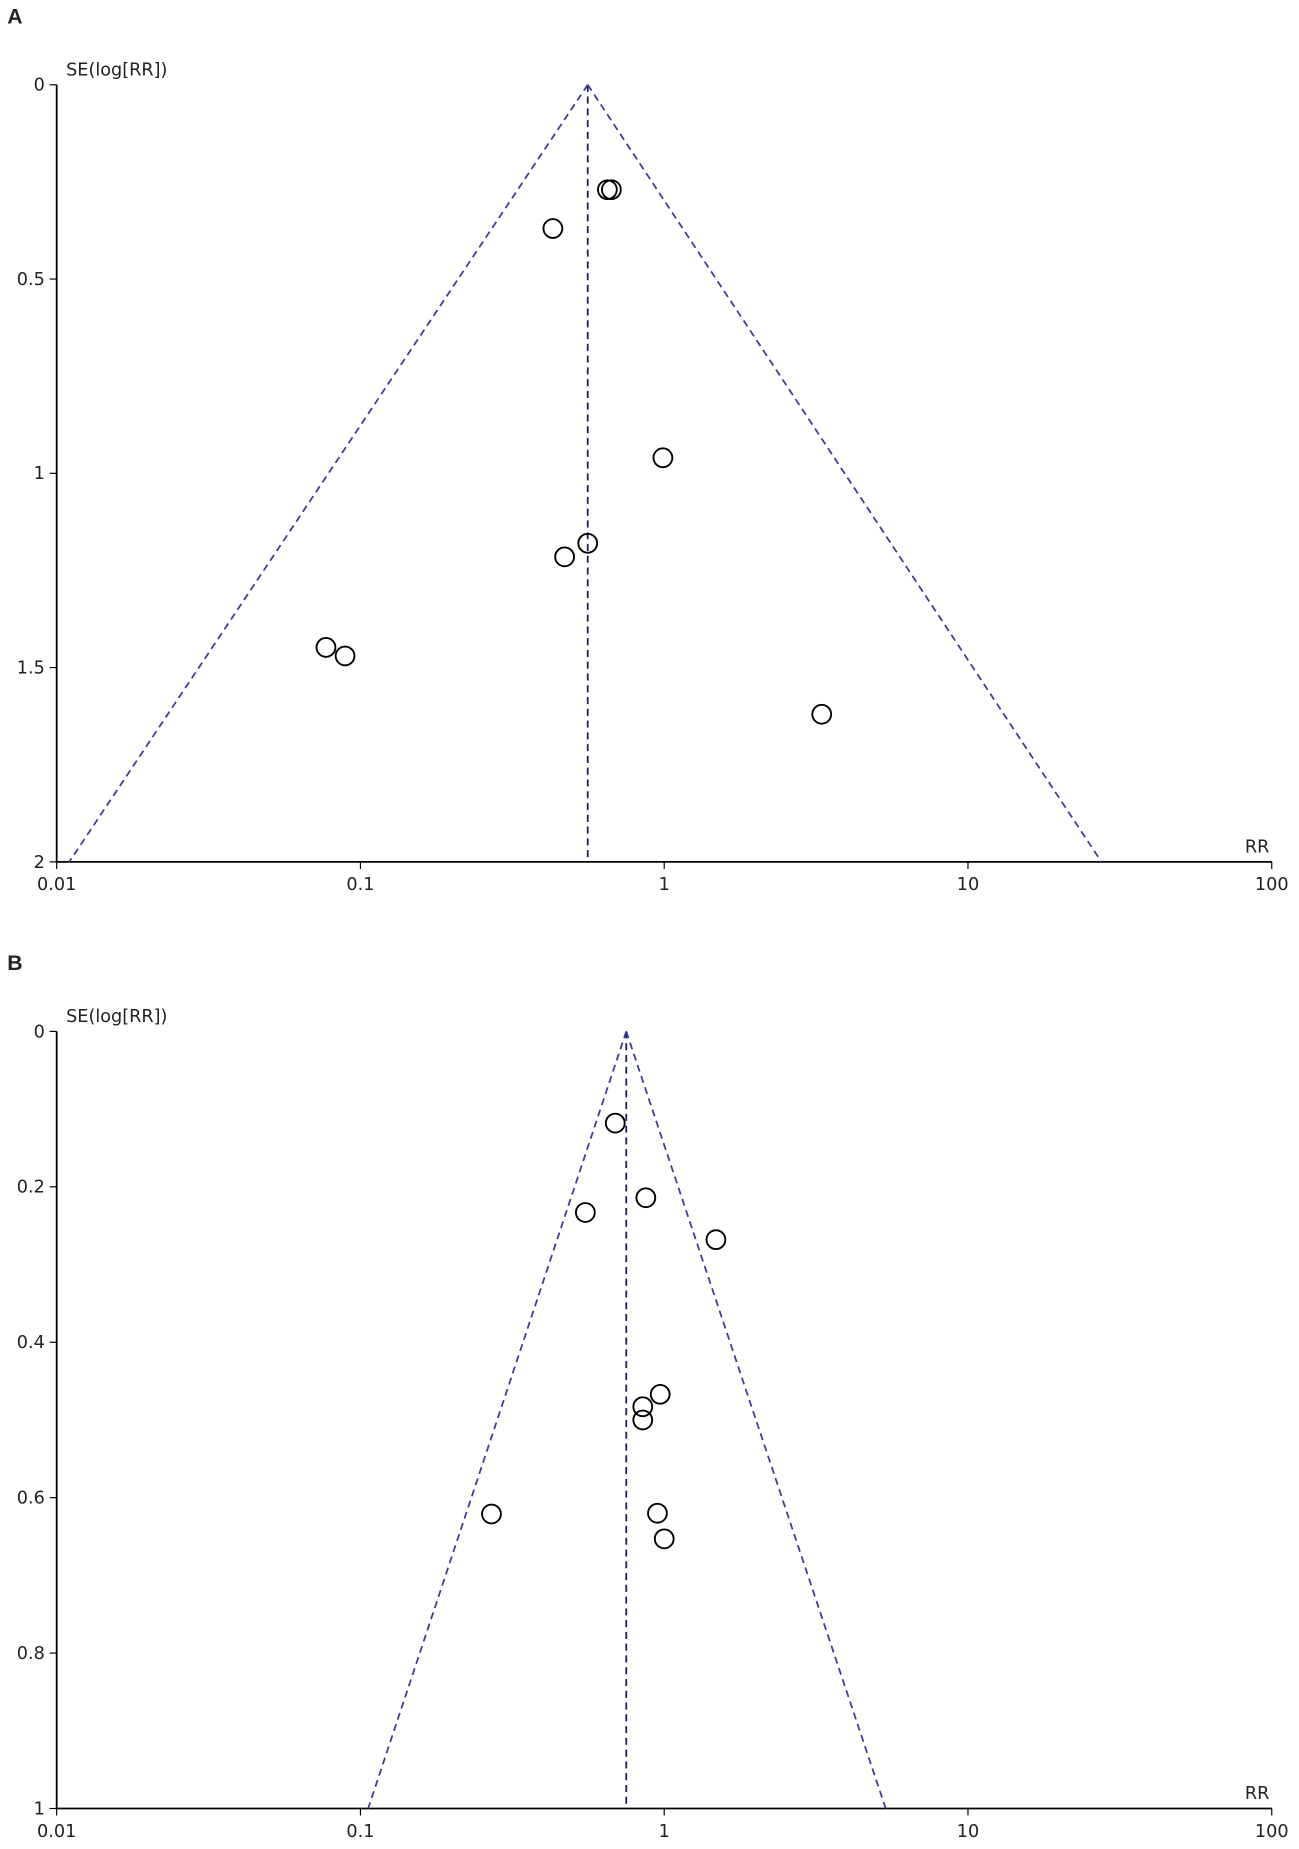 This screenshot has height=1849, width=1299. Describe the element at coordinates (14, 17) in the screenshot. I see `panel-label: A` at that location.